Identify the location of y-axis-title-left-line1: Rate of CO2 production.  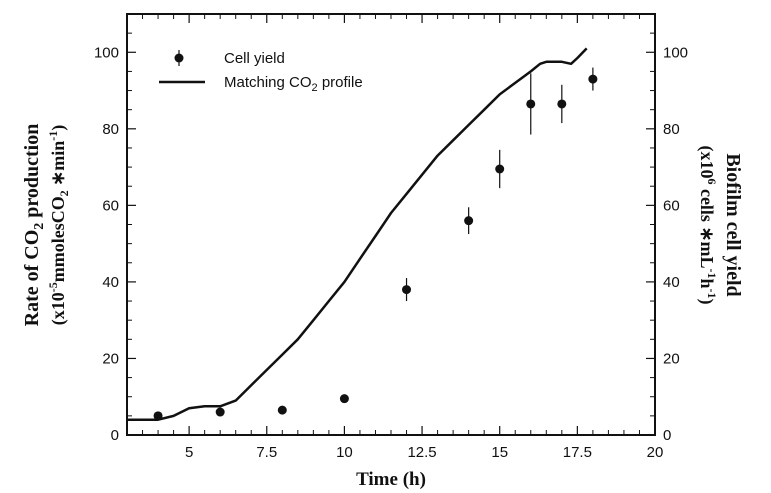
(34, 225).